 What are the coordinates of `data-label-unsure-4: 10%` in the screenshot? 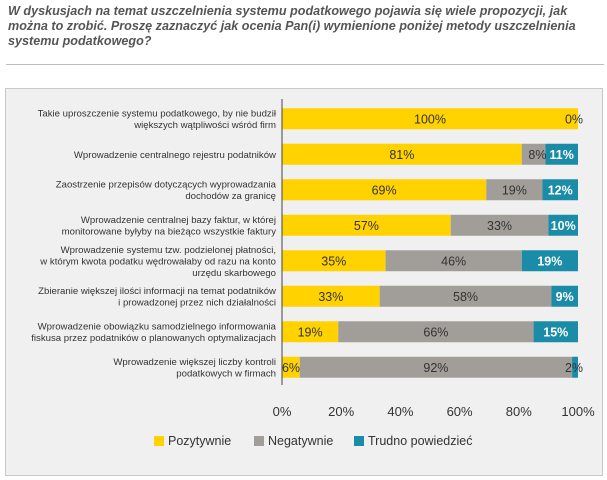 It's located at (563, 226).